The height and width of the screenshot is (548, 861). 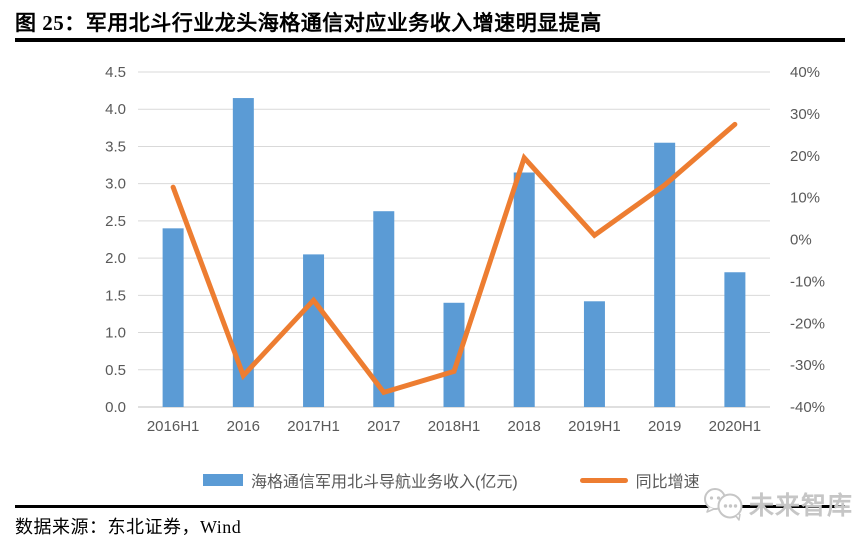 What do you see at coordinates (807, 281) in the screenshot?
I see `right-axis-tick-label: -10%` at bounding box center [807, 281].